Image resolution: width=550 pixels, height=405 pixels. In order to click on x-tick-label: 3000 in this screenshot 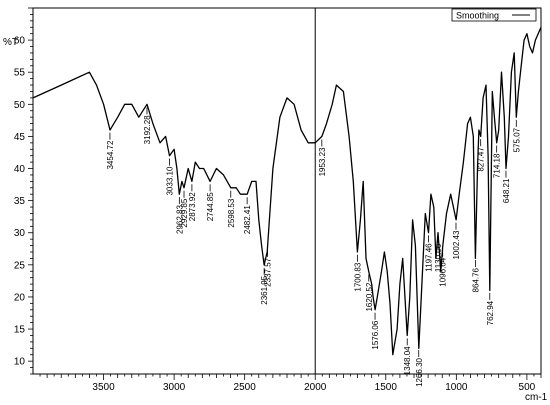, I will do `click(174, 387)`.